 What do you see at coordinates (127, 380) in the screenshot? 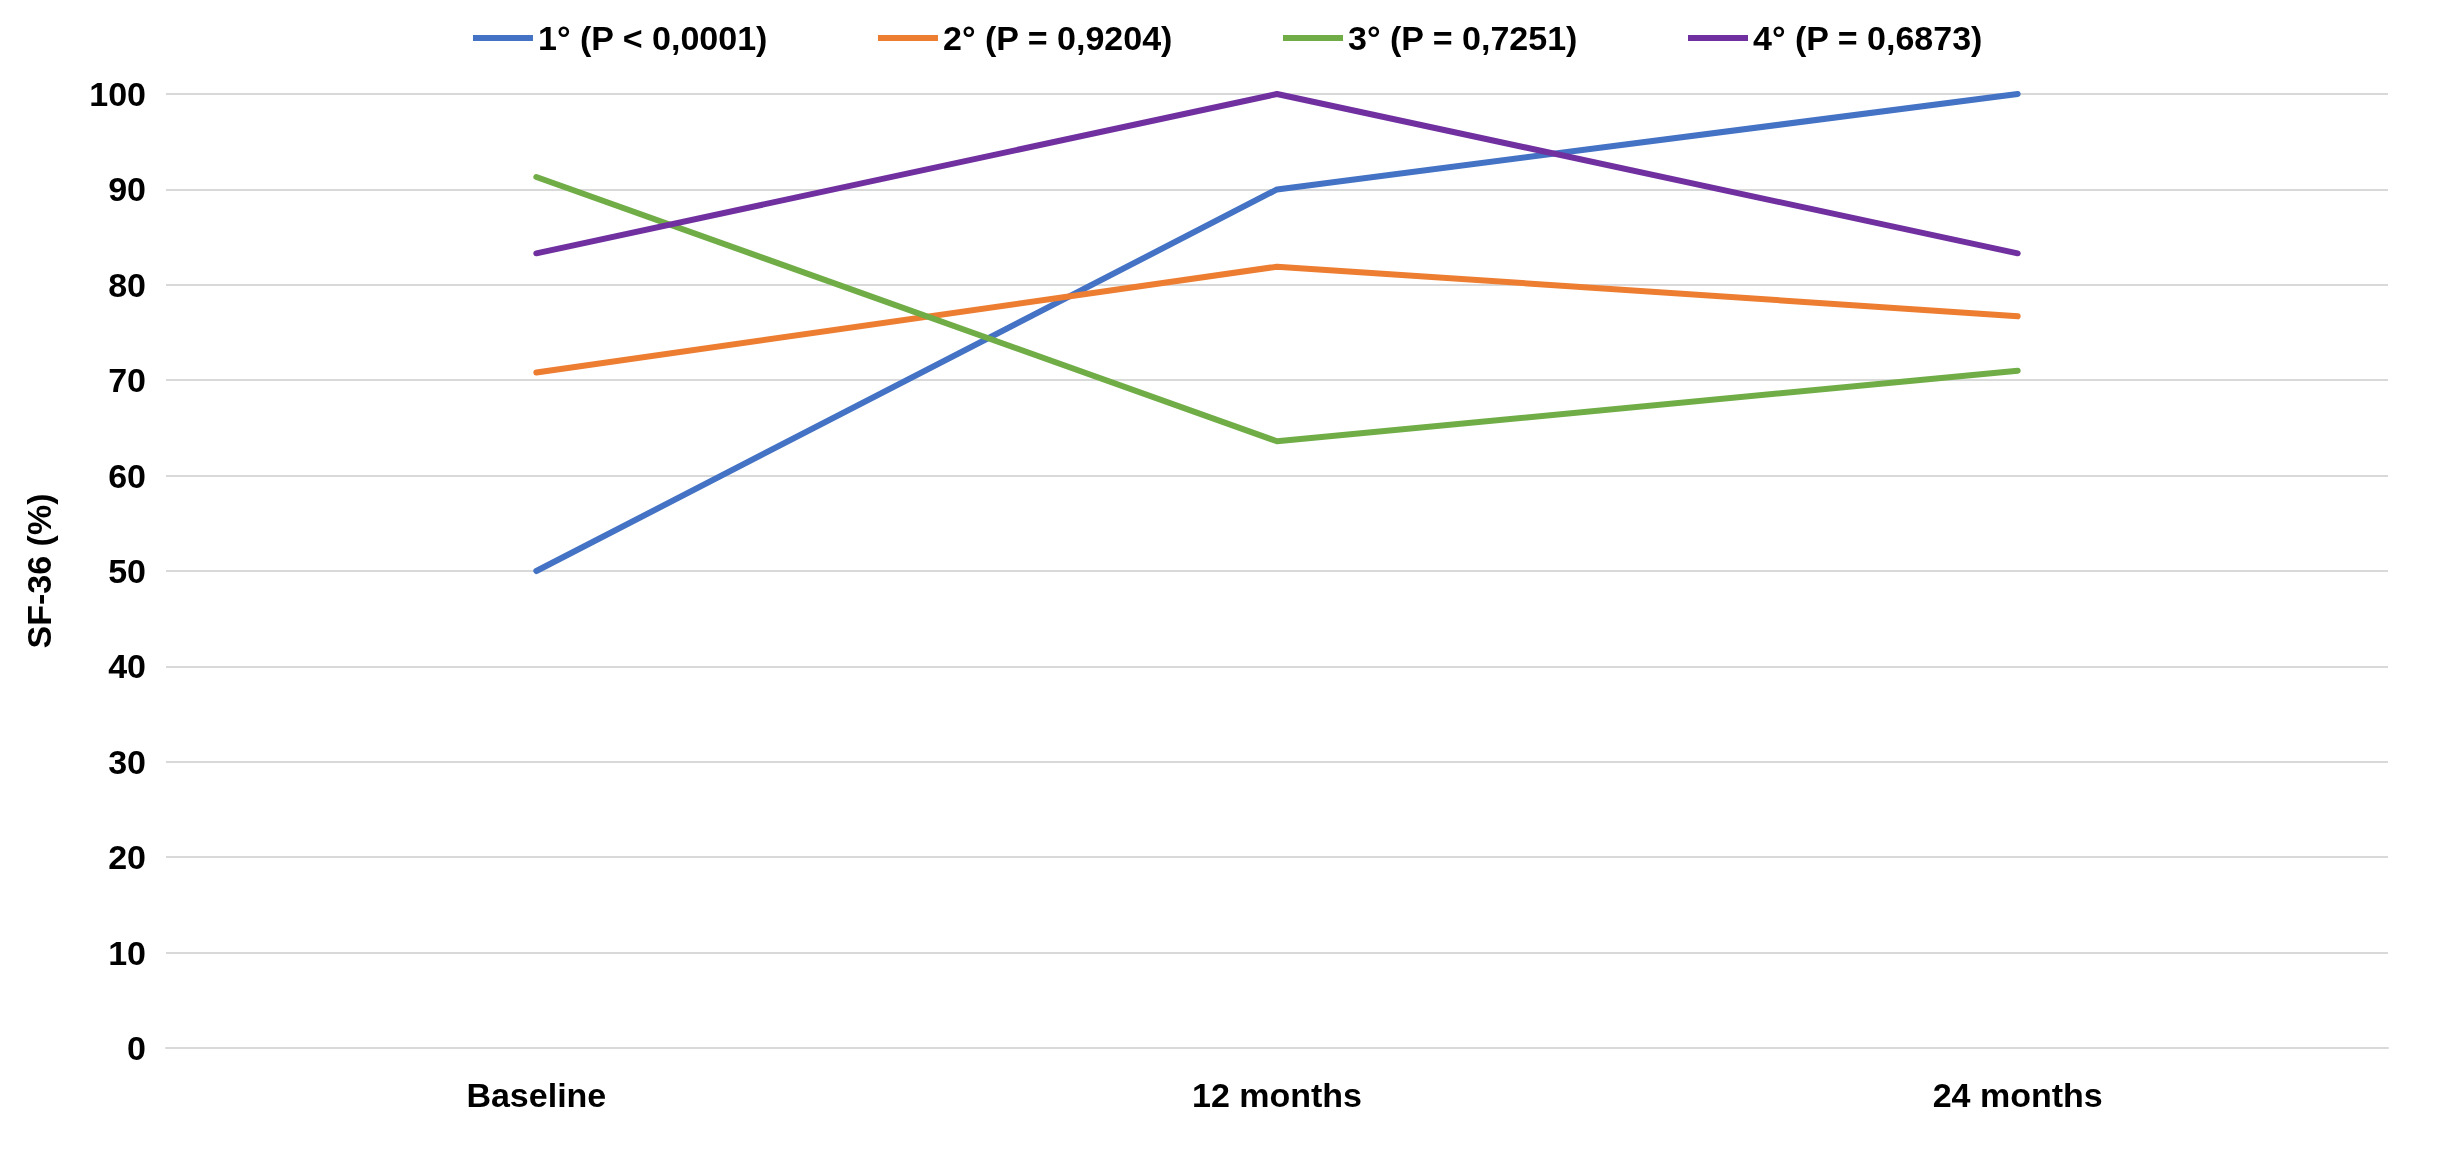
I see `y-tick-label: 70` at bounding box center [127, 380].